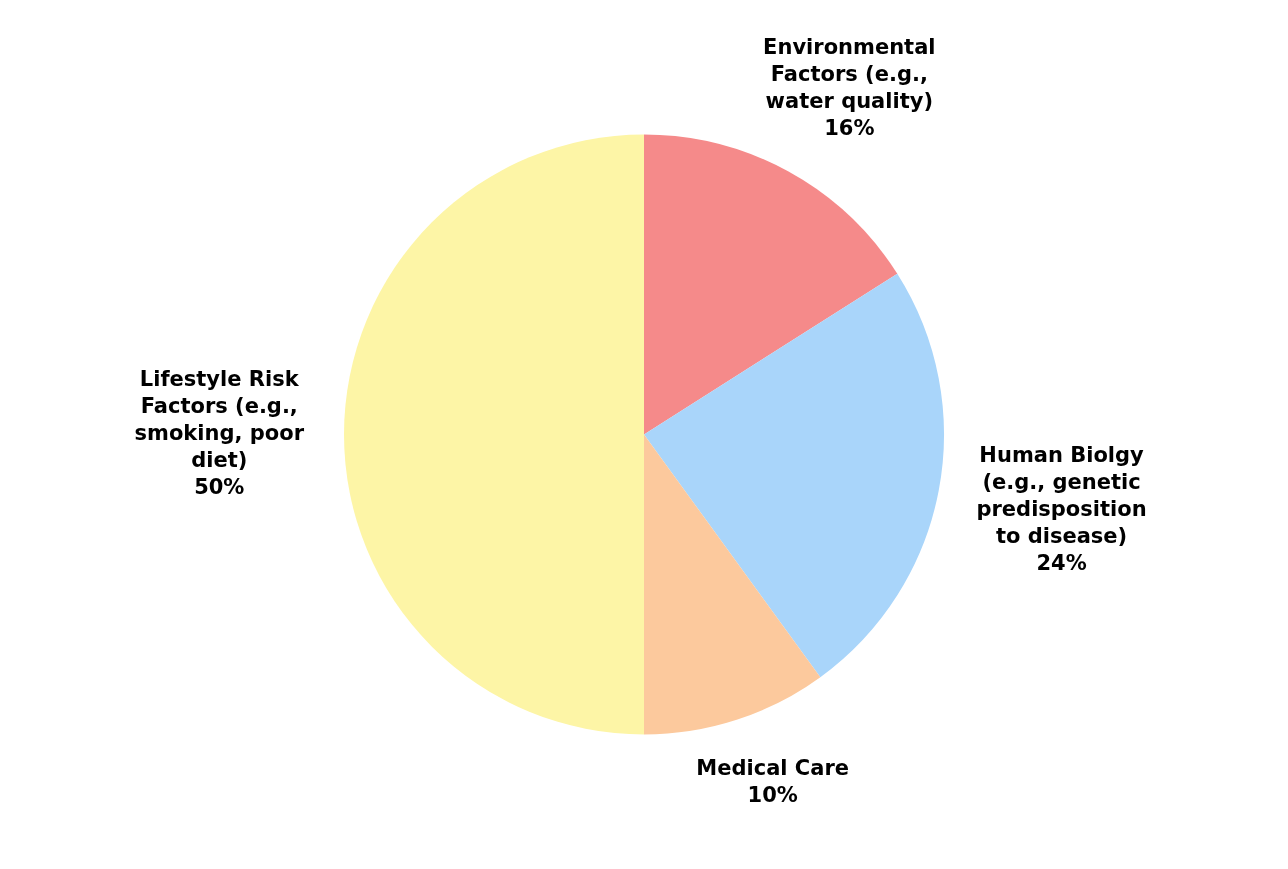  What do you see at coordinates (219, 486) in the screenshot?
I see `data-label: 50%` at bounding box center [219, 486].